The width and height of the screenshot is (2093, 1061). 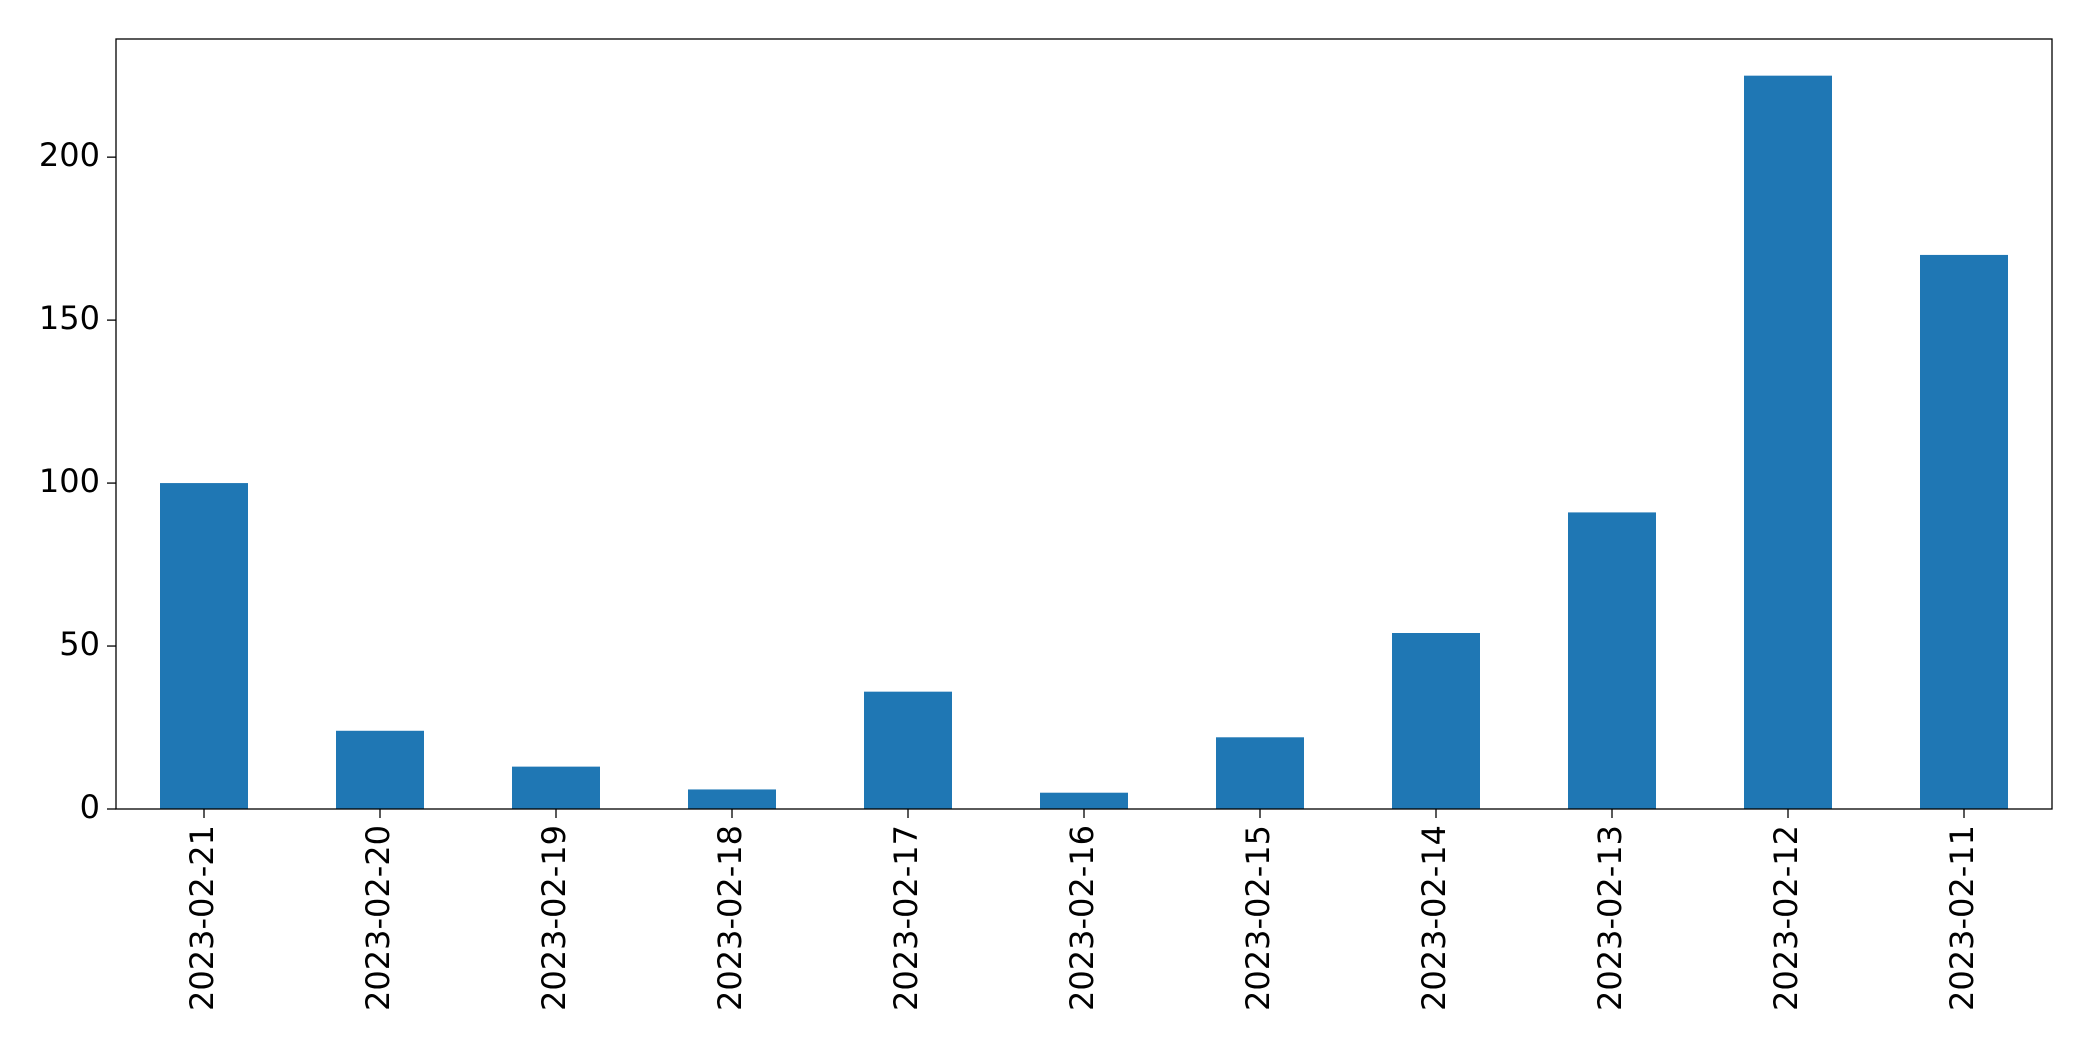 What do you see at coordinates (554, 918) in the screenshot?
I see `x-tick-label: 2023-02-19` at bounding box center [554, 918].